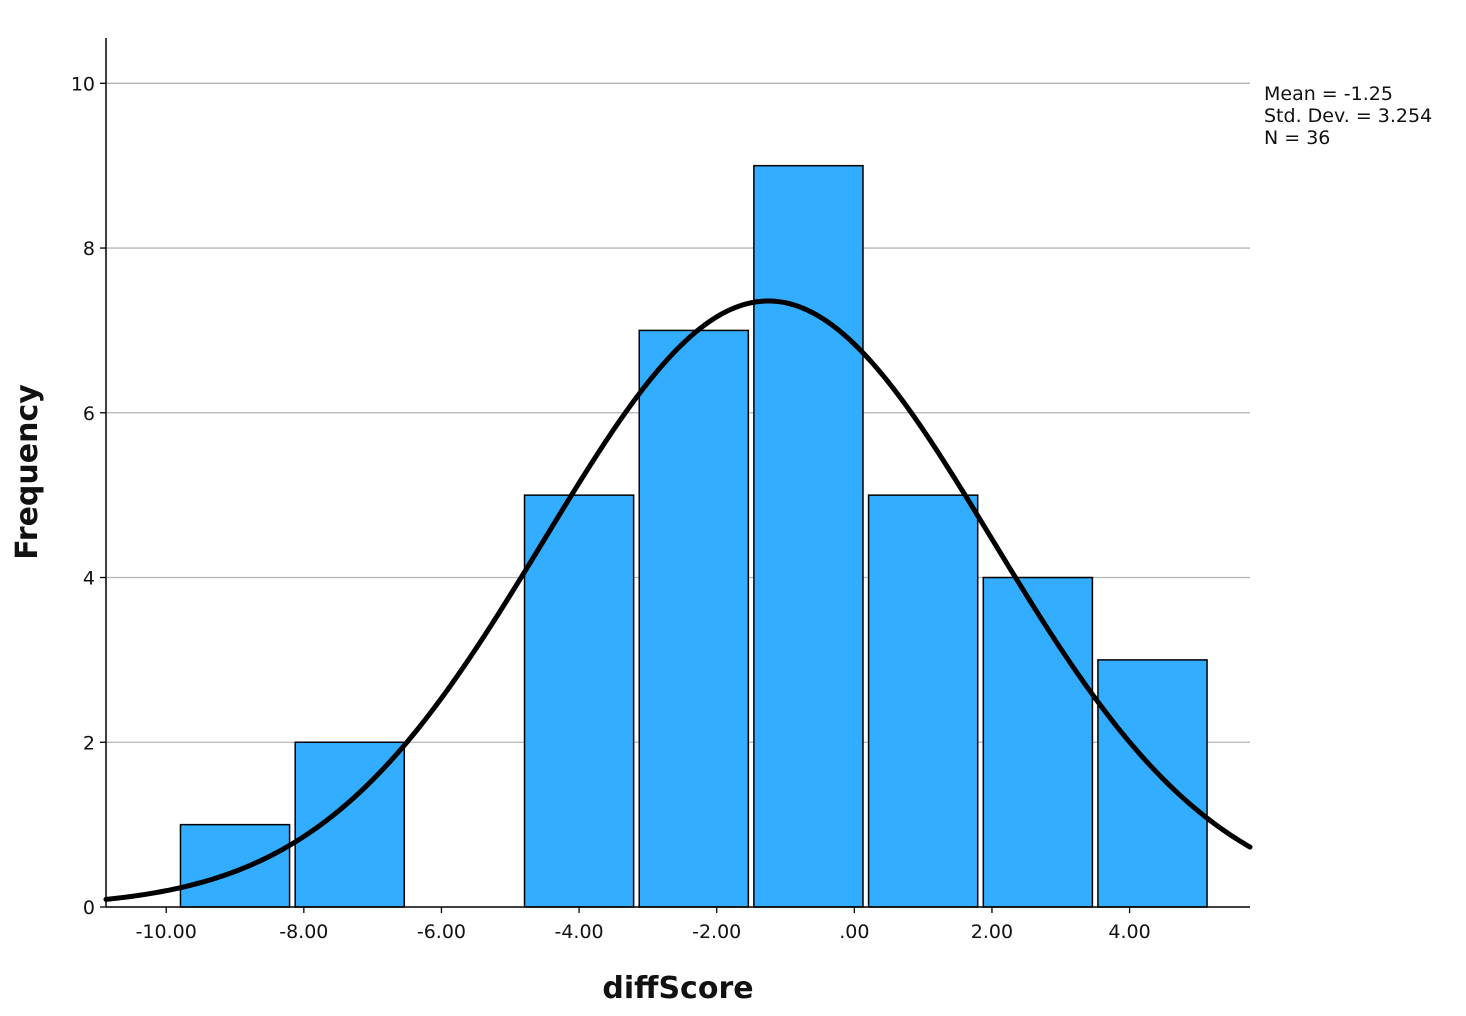  I want to click on y-axis-ticks: 0 2 4 6 8 10, so click(88, 496).